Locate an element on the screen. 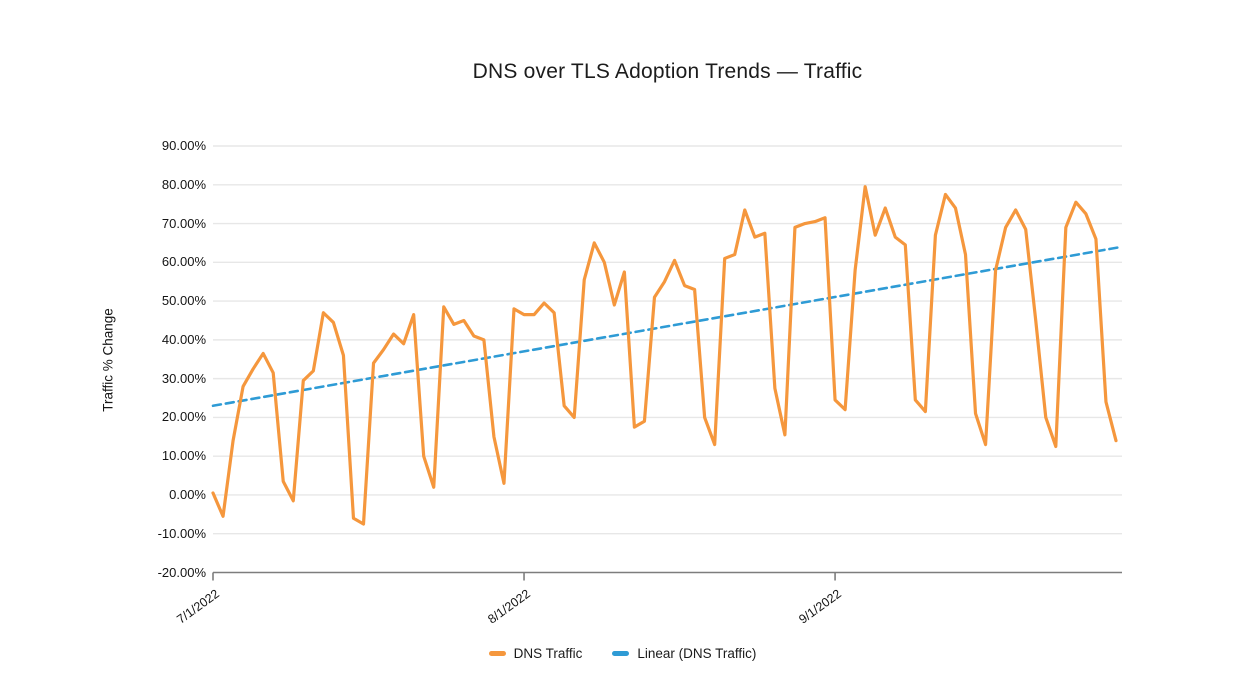 The width and height of the screenshot is (1245, 700). y-tick-label: 60.00% is located at coordinates (183, 262).